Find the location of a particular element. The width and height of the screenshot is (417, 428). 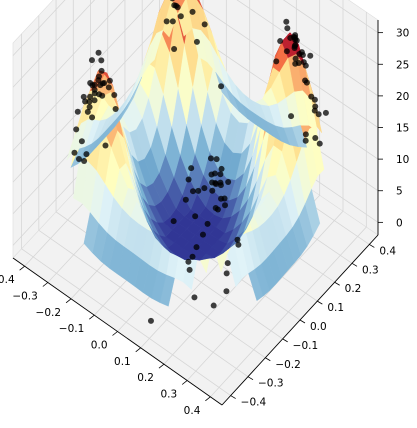

x-tick-label: −0.2 is located at coordinates (49, 313).